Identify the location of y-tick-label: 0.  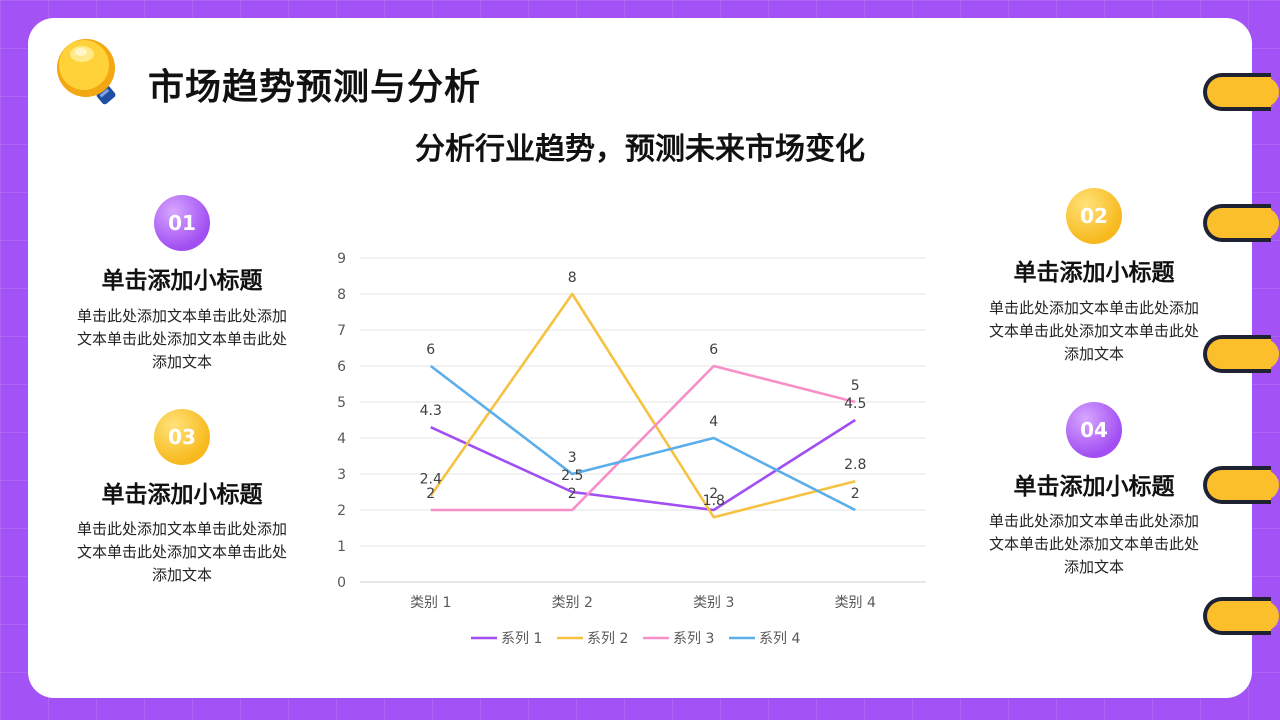
(341, 583).